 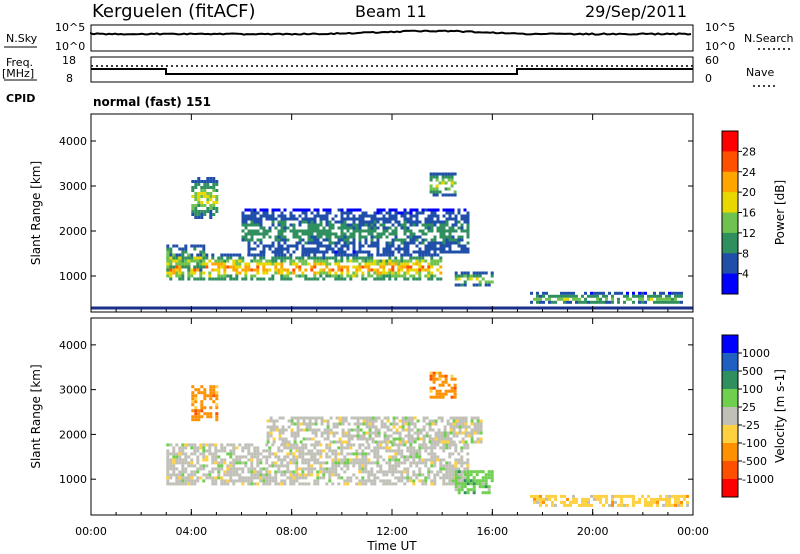 What do you see at coordinates (752, 371) in the screenshot?
I see `colorbar-tick-label: 500` at bounding box center [752, 371].